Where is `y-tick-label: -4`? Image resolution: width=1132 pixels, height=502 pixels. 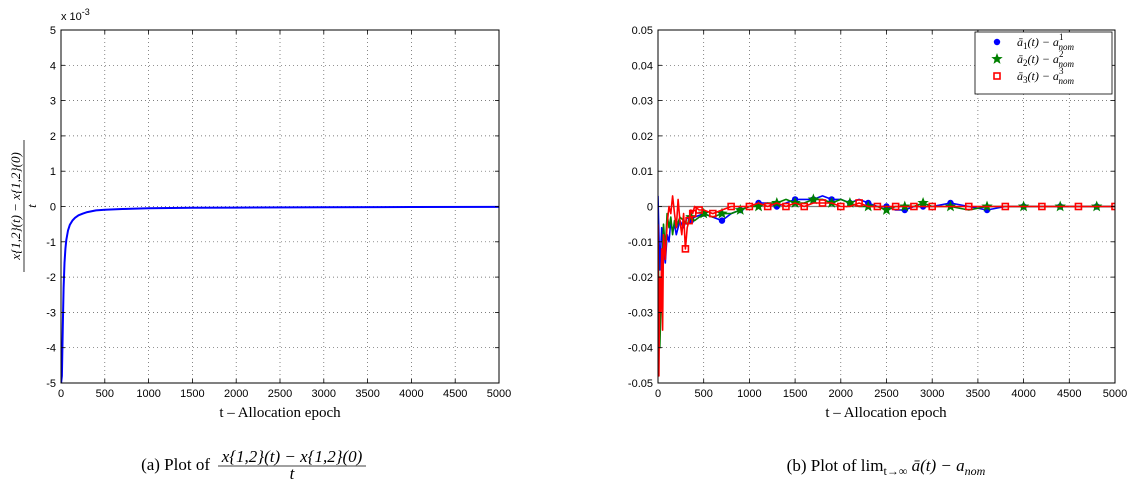 y-tick-label: -4 is located at coordinates (51, 349).